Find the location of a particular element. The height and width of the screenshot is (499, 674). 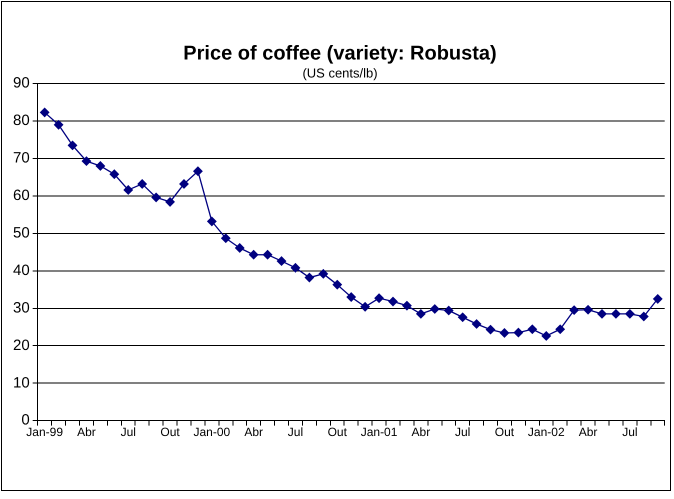

chart-subtitle: (US cents/lb) is located at coordinates (340, 72).